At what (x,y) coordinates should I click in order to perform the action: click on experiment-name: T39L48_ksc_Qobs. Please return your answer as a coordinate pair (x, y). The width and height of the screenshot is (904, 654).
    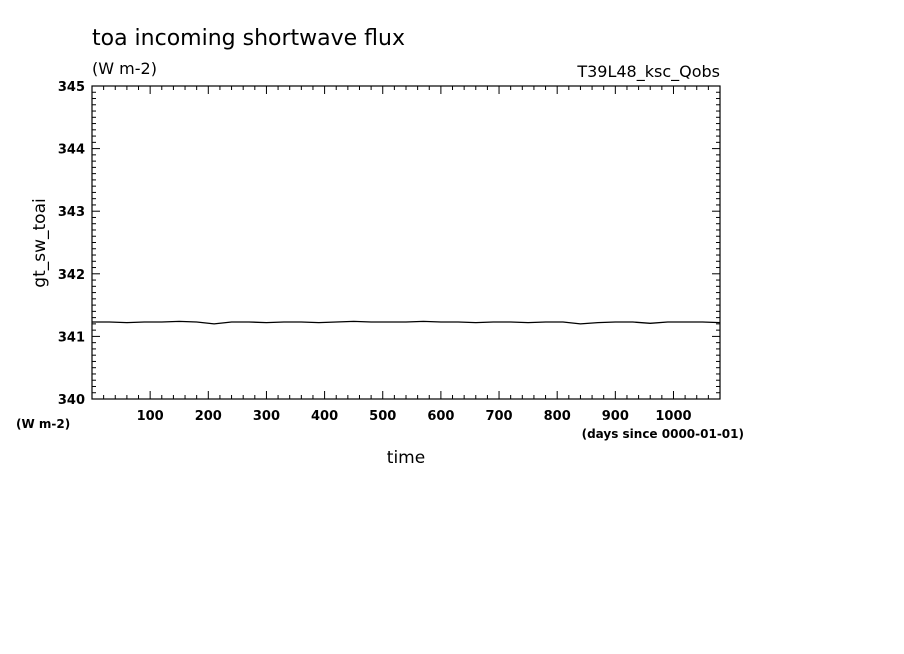
    Looking at the image, I should click on (648, 72).